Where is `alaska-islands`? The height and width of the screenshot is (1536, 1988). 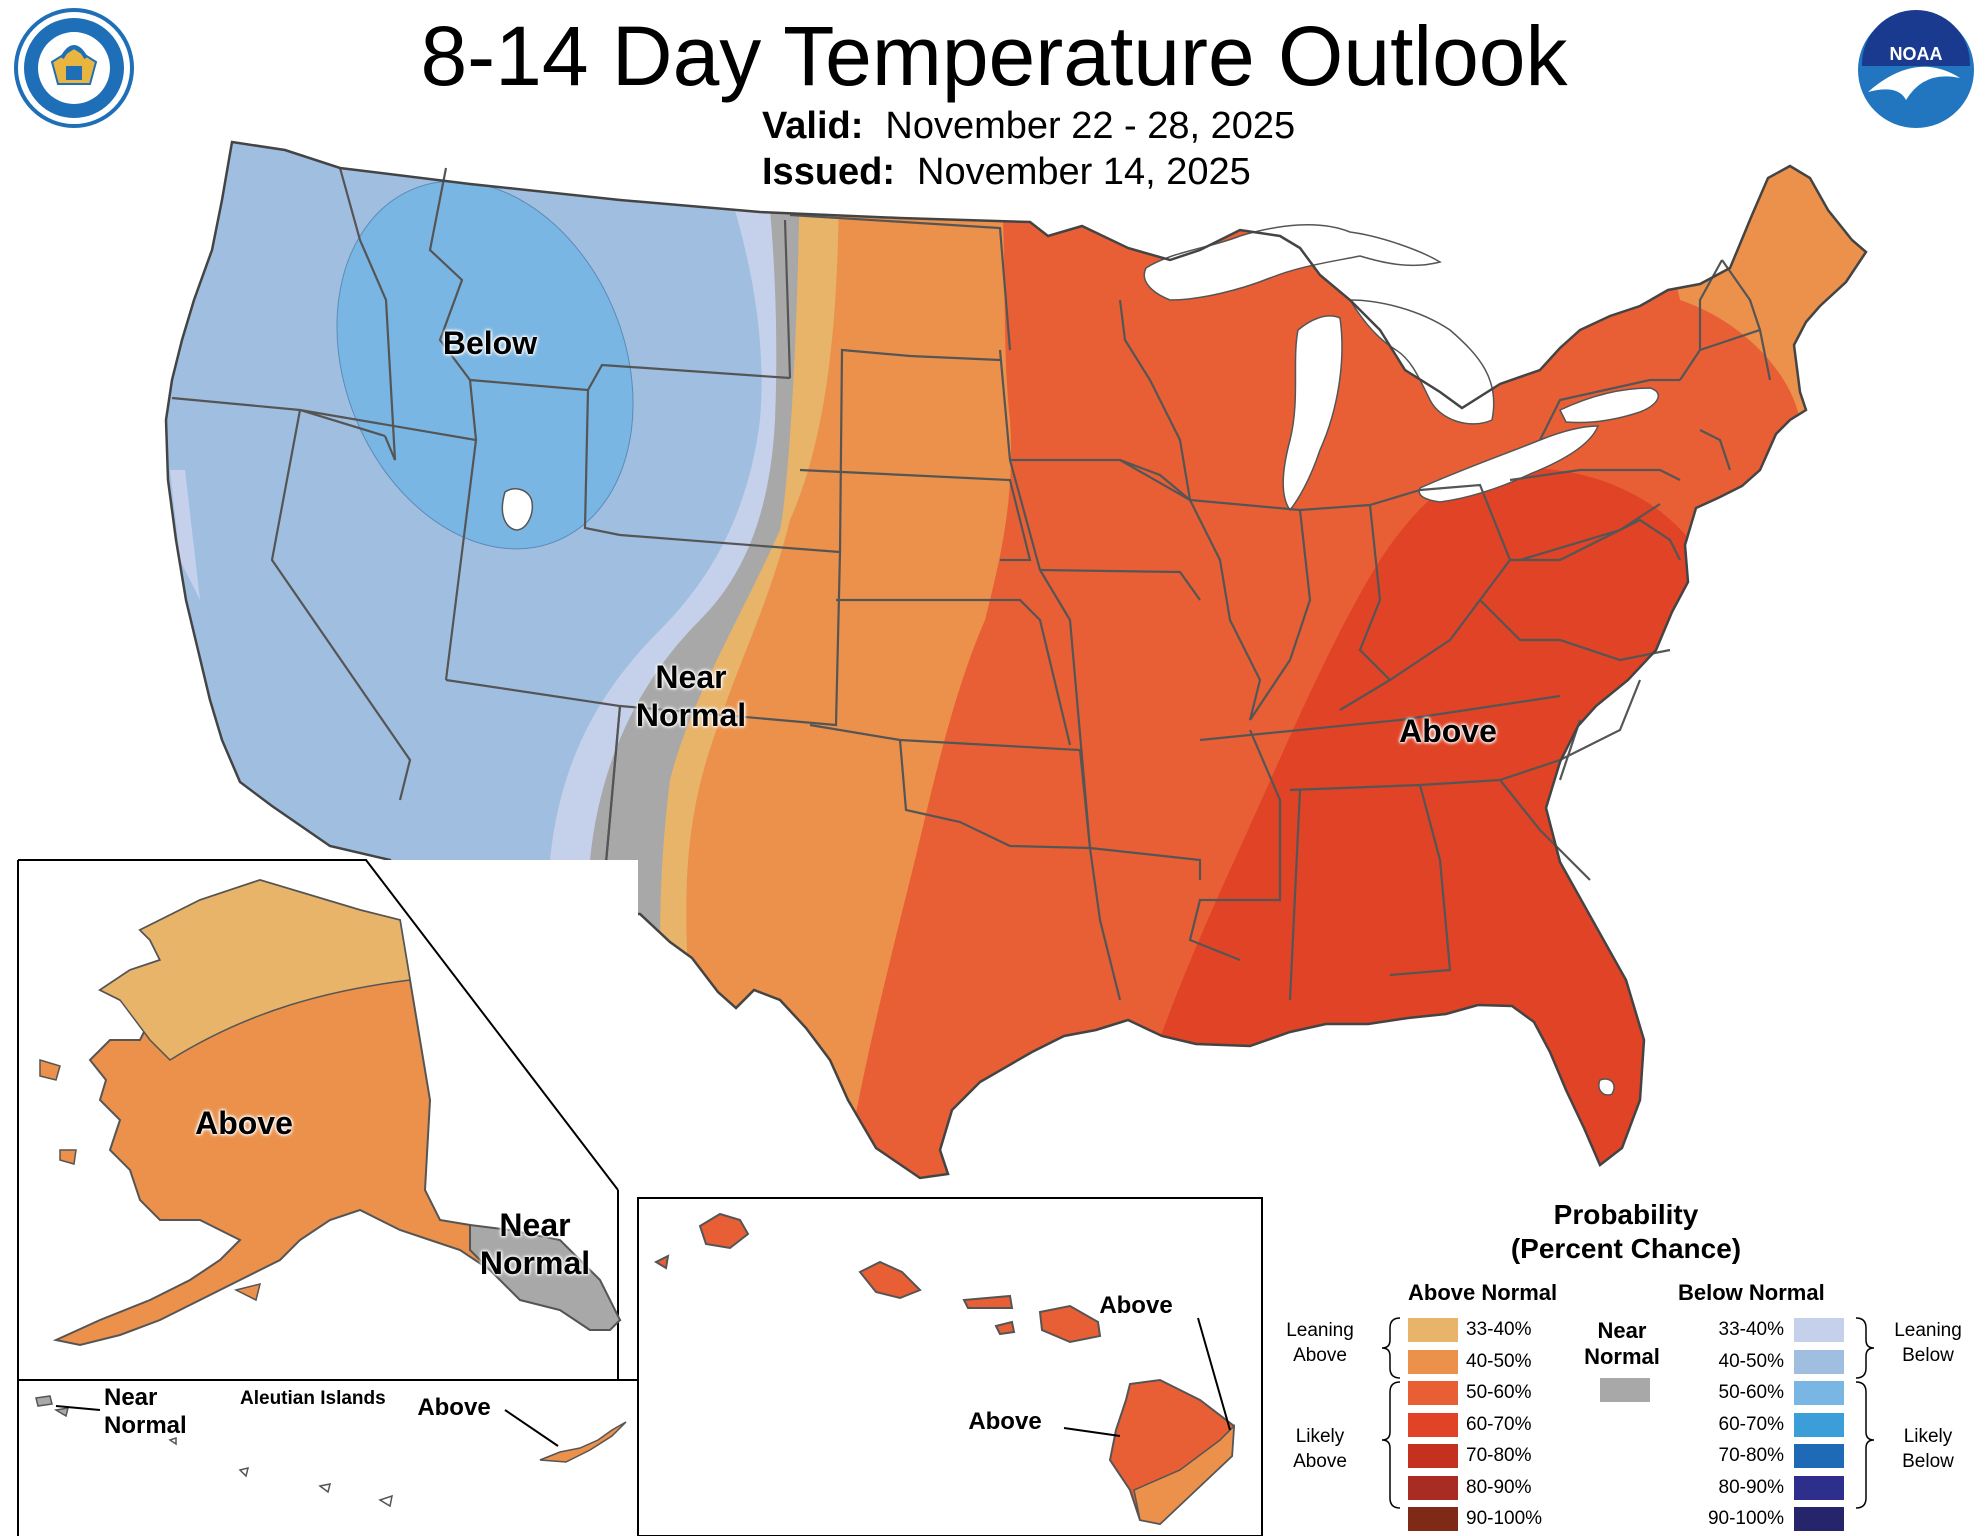 alaska-islands is located at coordinates (150, 1180).